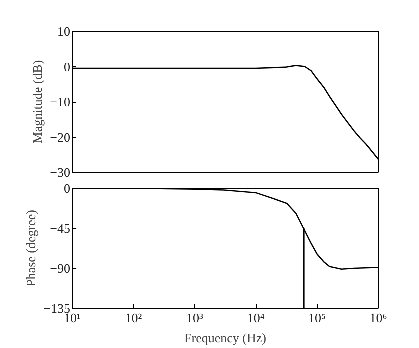 This screenshot has height=348, width=419. I want to click on x-tick-label: 10³, so click(195, 318).